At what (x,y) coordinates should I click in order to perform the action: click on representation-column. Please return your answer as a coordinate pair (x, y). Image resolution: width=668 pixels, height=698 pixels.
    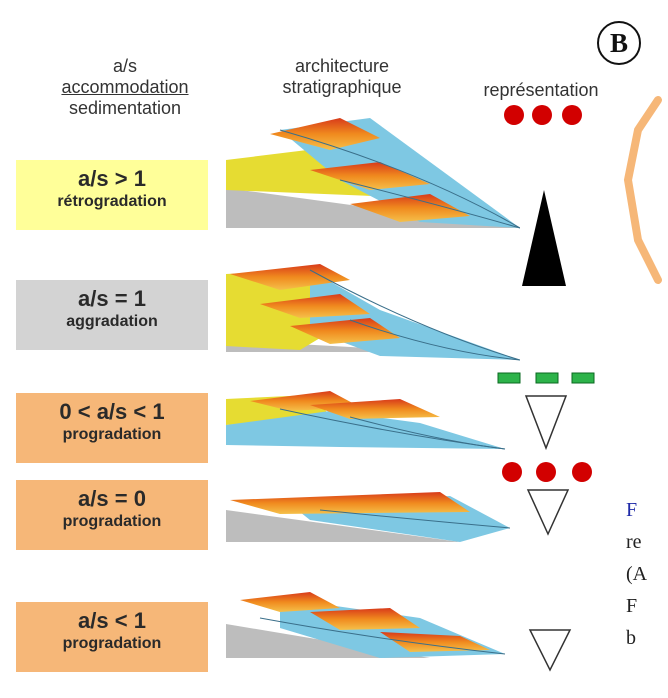
    Looking at the image, I should click on (546, 388).